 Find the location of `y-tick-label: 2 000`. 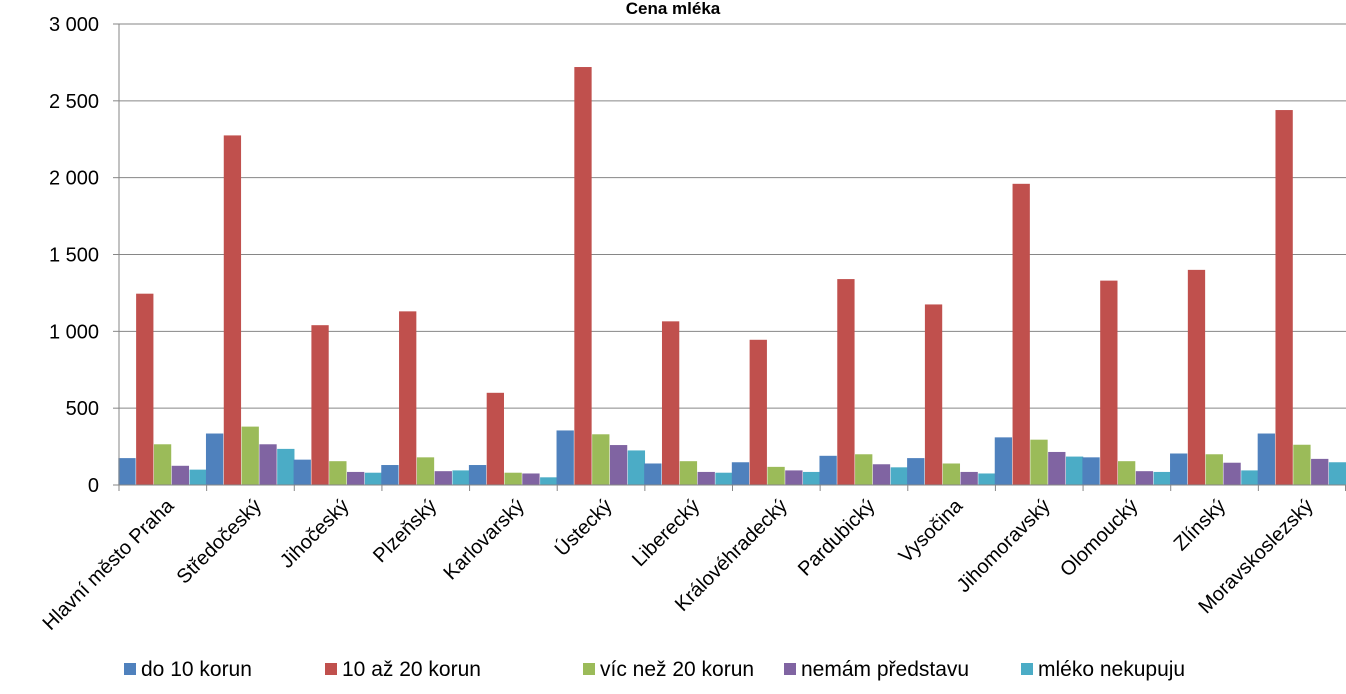

y-tick-label: 2 000 is located at coordinates (74, 179).